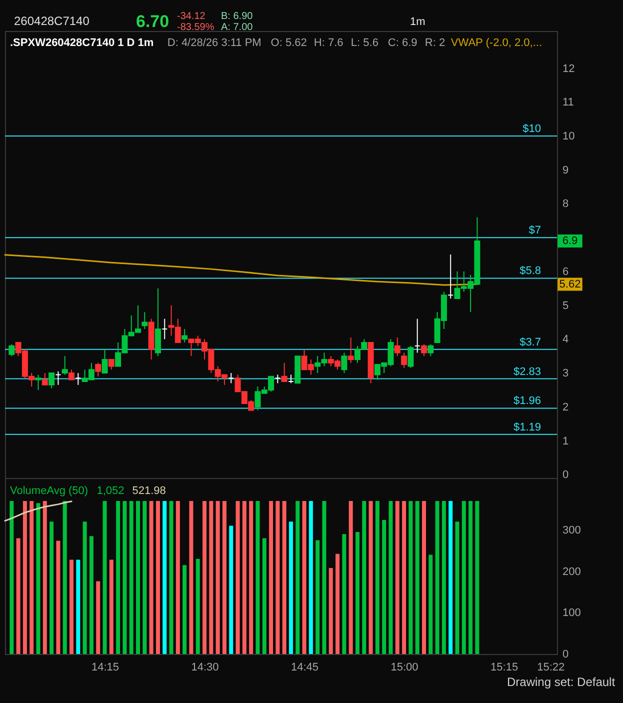  Describe the element at coordinates (214, 43) in the screenshot. I see `annotation: D: 4/28/26 3:11 PM` at that location.